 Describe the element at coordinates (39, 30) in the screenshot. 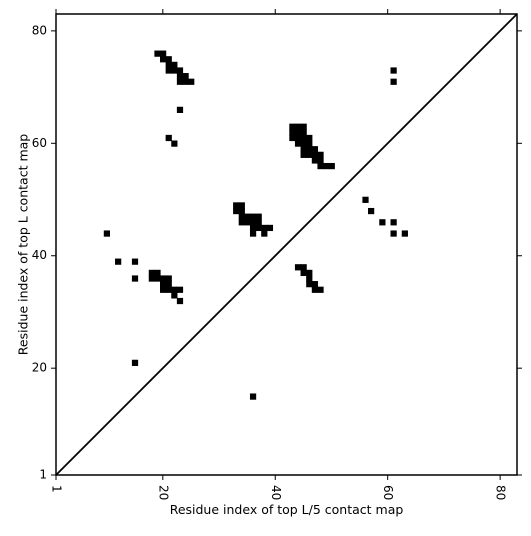

I see `y-tick-label: 80` at that location.